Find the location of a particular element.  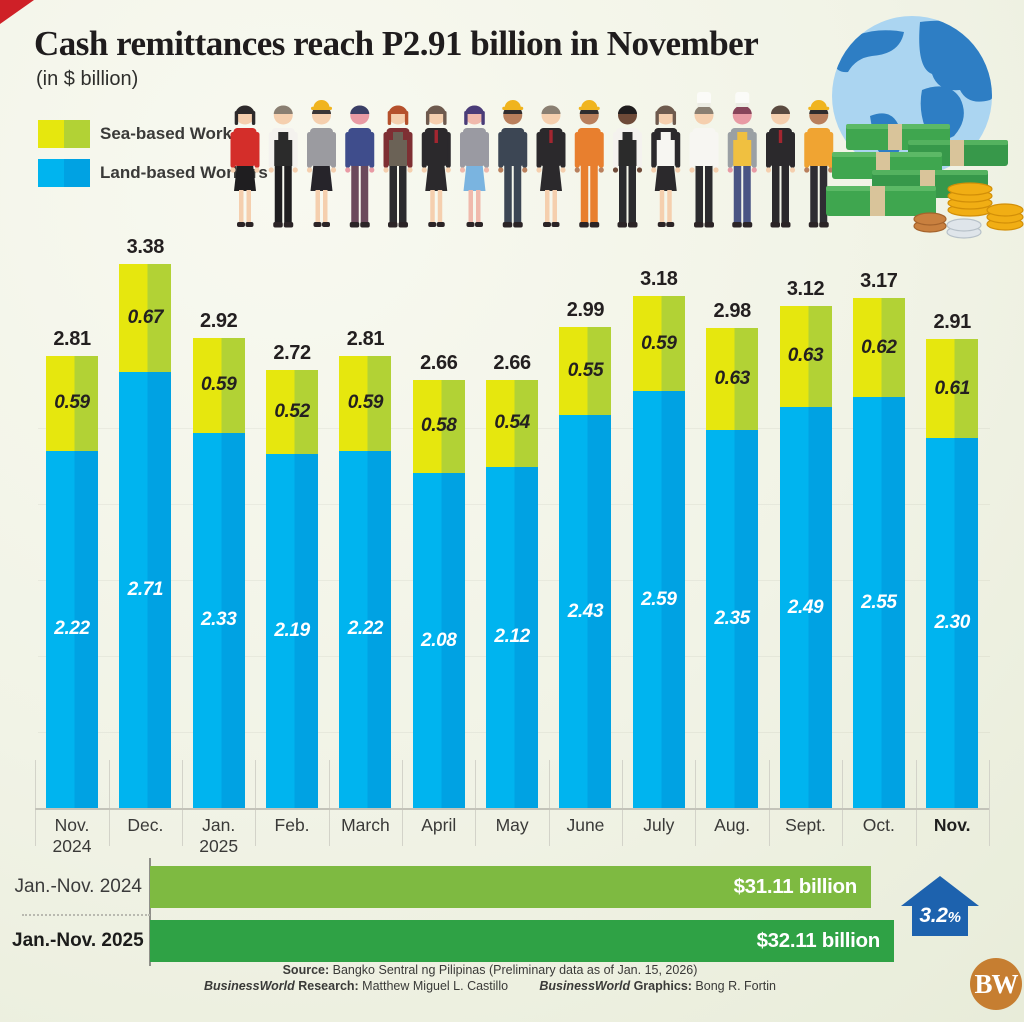

summary-period-label: Jan.-Nov. 2025 is located at coordinates (78, 940).